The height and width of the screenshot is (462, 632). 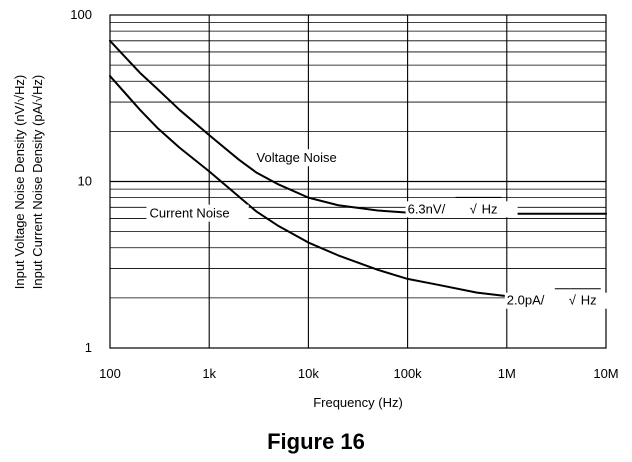 I want to click on y-axis-label-current: Input Current Noise Density (pA/√Hz), so click(x=37, y=182).